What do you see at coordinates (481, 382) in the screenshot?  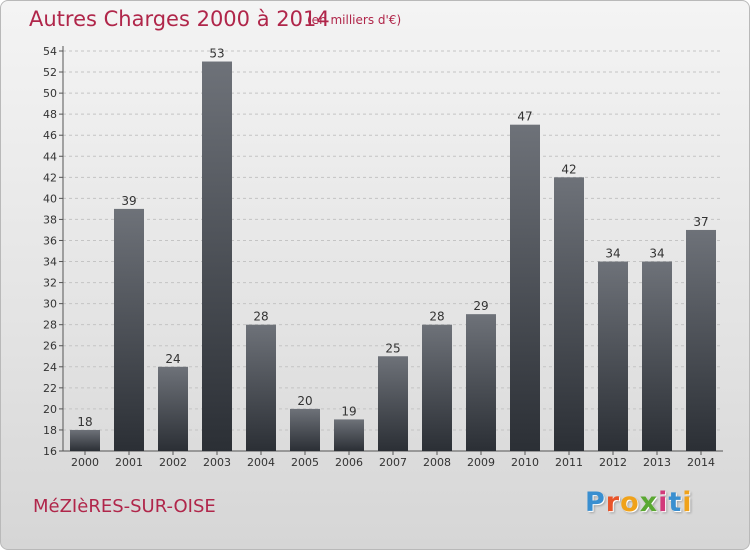 I see `bar-2009` at bounding box center [481, 382].